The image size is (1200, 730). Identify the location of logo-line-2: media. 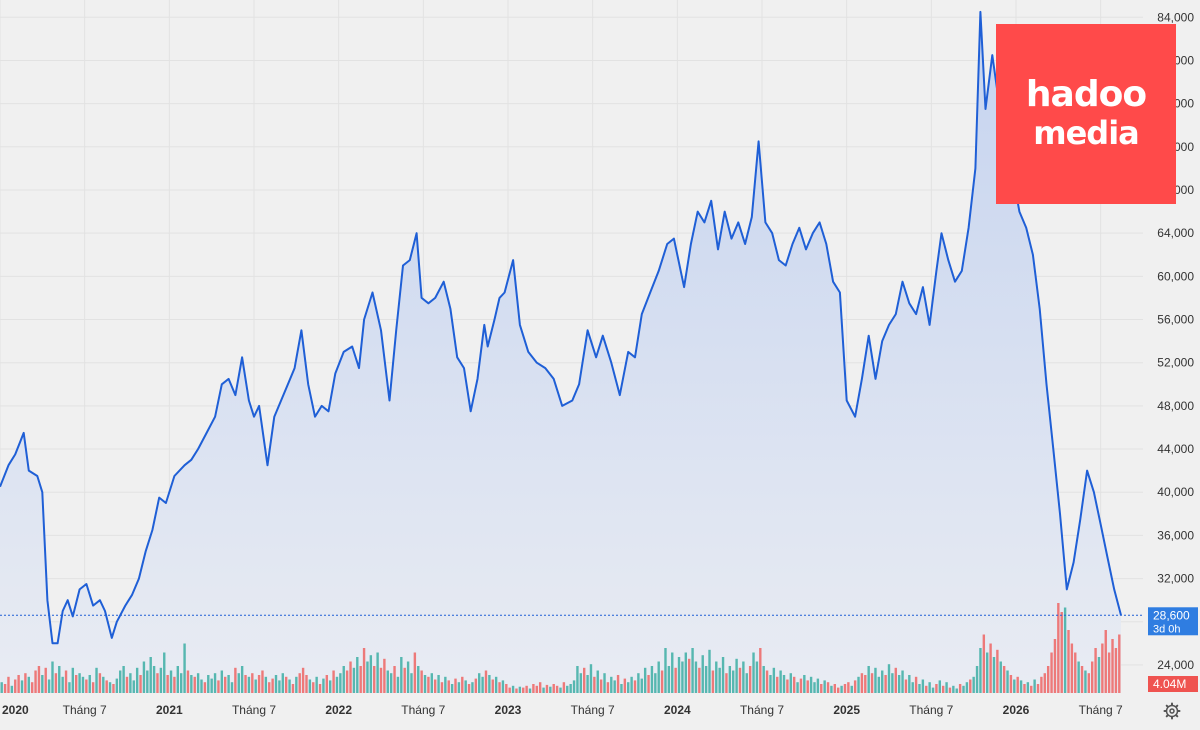
(1086, 133).